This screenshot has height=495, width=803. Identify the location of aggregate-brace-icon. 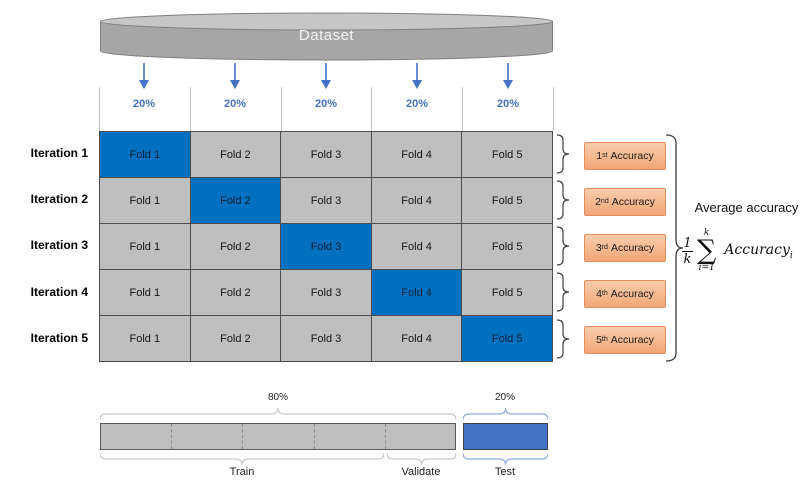
(674, 248).